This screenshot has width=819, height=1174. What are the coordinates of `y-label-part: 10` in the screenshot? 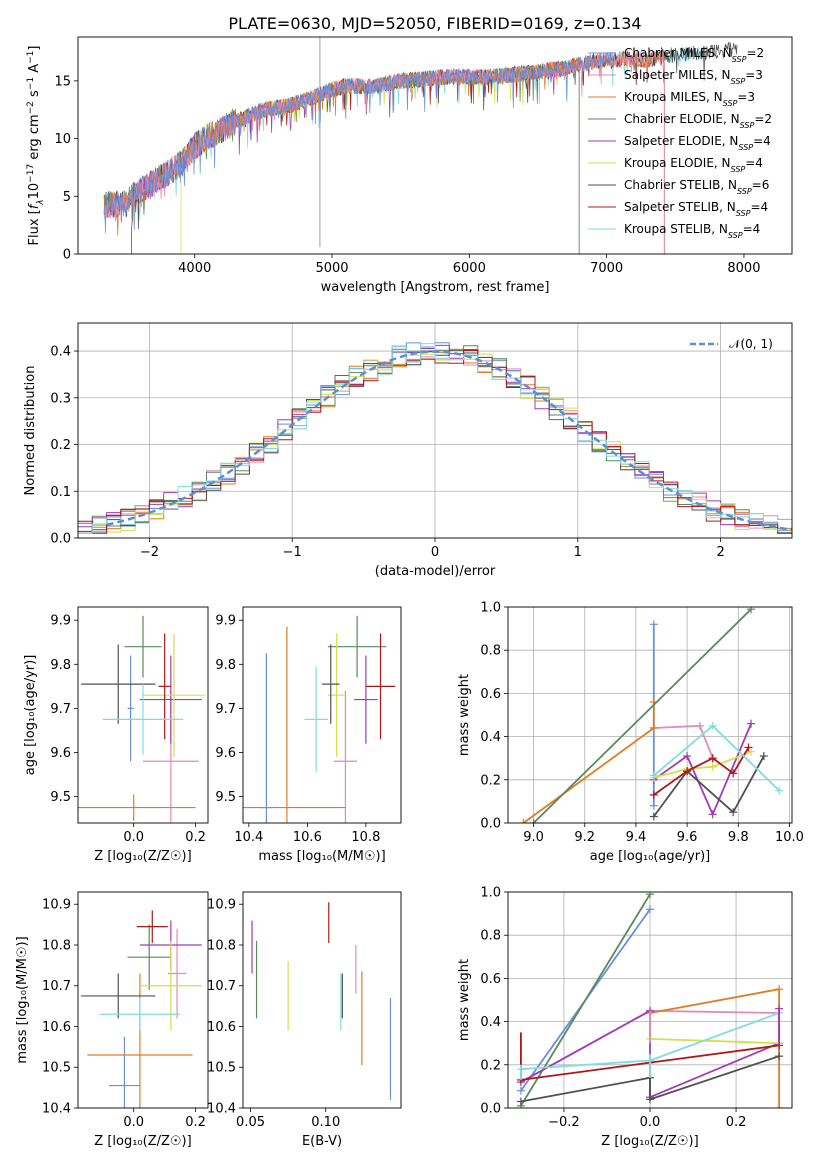 It's located at (34, 191).